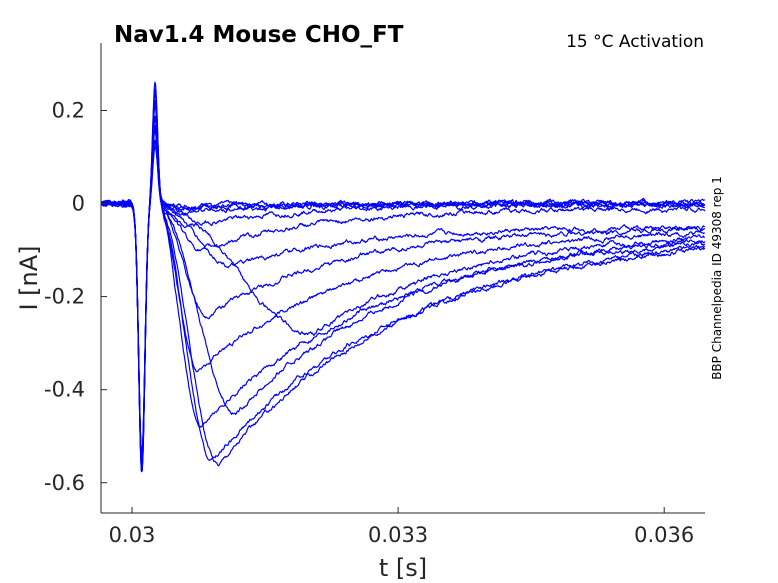 The height and width of the screenshot is (583, 778). Describe the element at coordinates (403, 568) in the screenshot. I see `x-axis-label: t [s]` at that location.